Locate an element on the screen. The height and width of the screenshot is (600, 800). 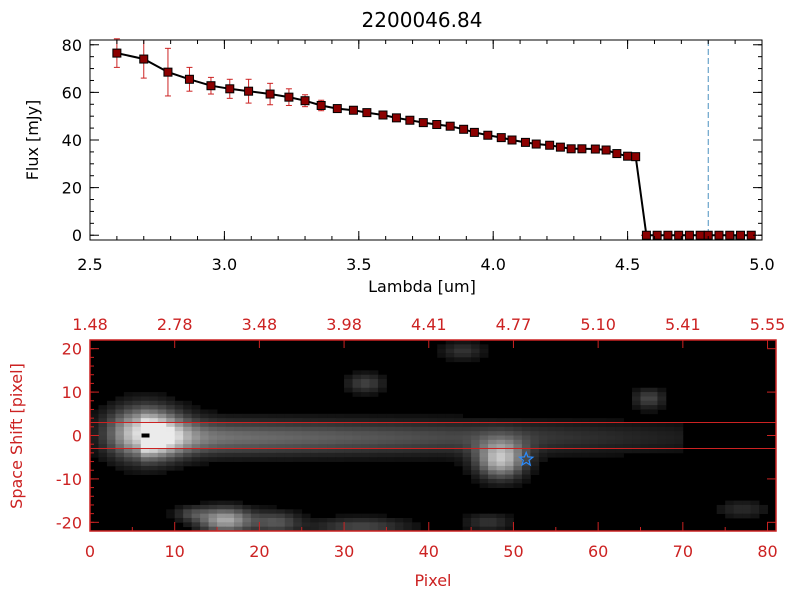
spectrum-x-axis-label: Lambda [um] is located at coordinates (422, 286).